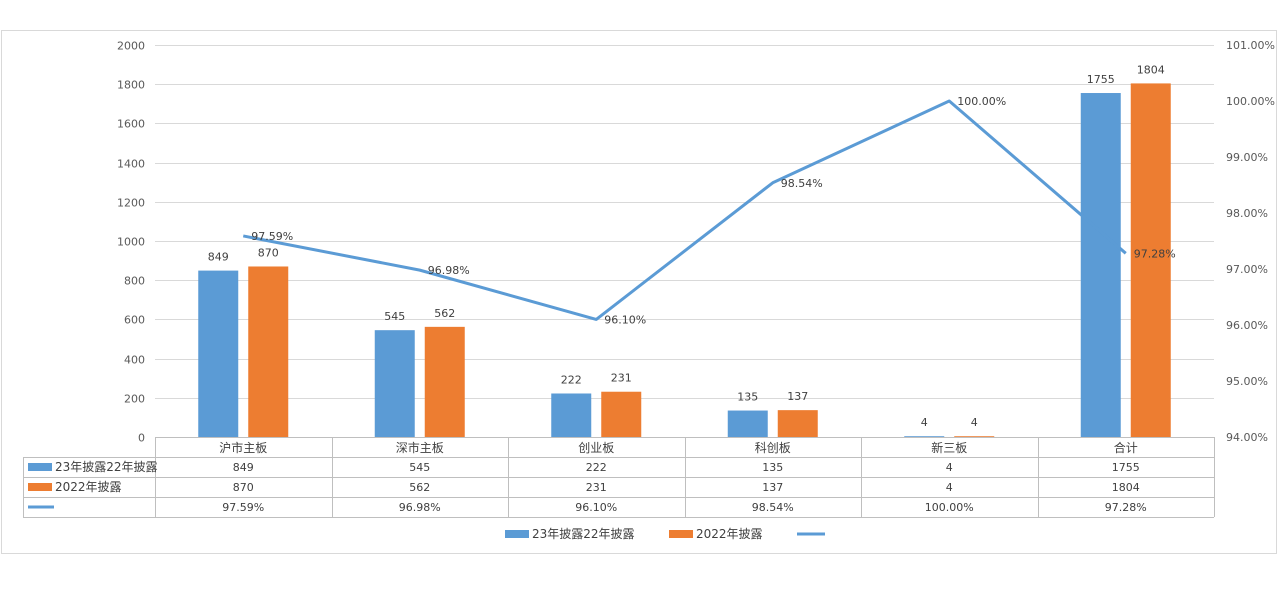 Image resolution: width=1277 pixels, height=613 pixels. What do you see at coordinates (981, 101) in the screenshot?
I see `line-data-label: 100.00%` at bounding box center [981, 101].